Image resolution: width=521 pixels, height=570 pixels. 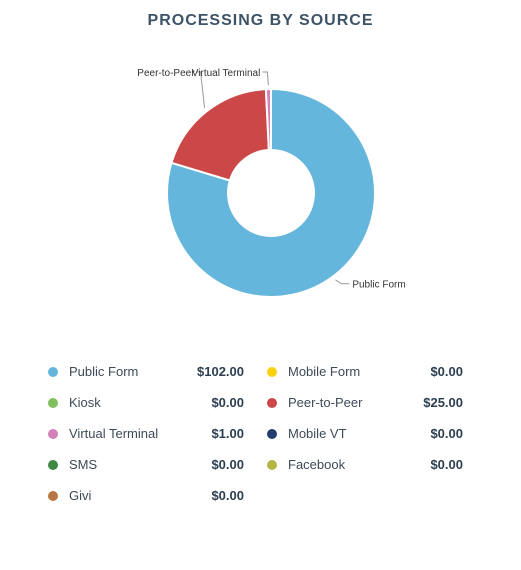 What do you see at coordinates (272, 372) in the screenshot?
I see `legend-swatch-mobile-form` at bounding box center [272, 372].